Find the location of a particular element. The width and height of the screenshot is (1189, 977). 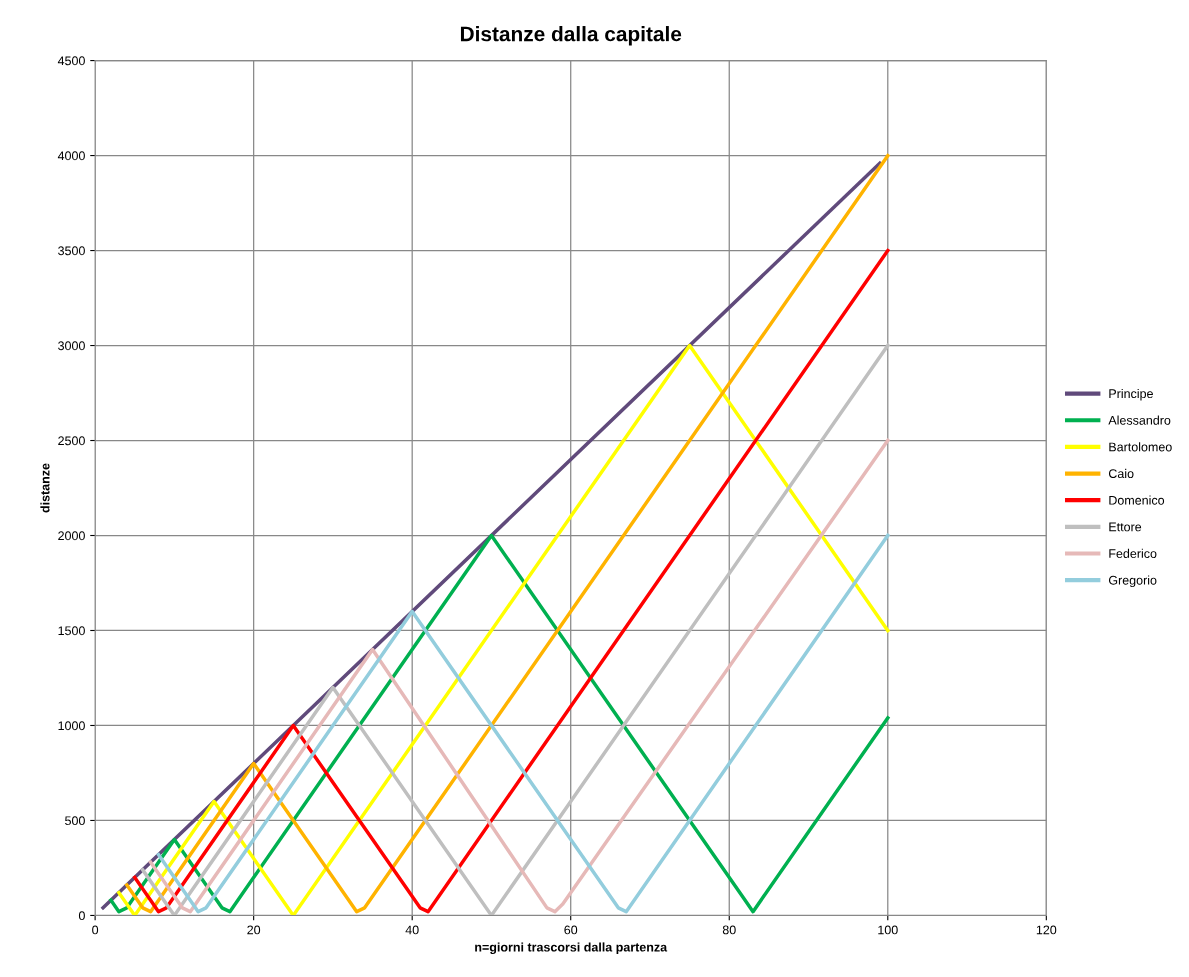

y-tick-label: 1000 is located at coordinates (71, 726).